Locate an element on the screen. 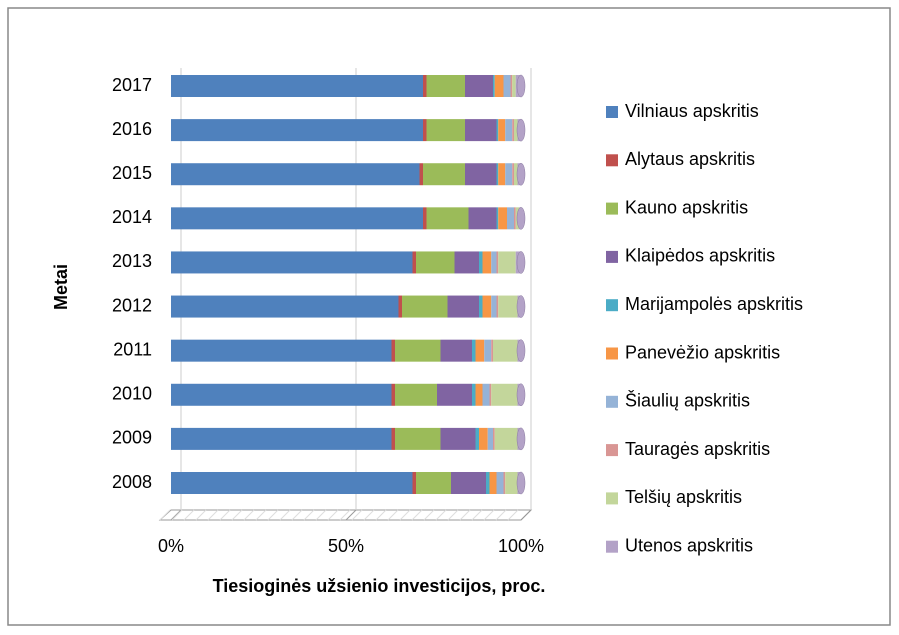 The width and height of the screenshot is (899, 635). x-tick-label: 100% is located at coordinates (521, 546).